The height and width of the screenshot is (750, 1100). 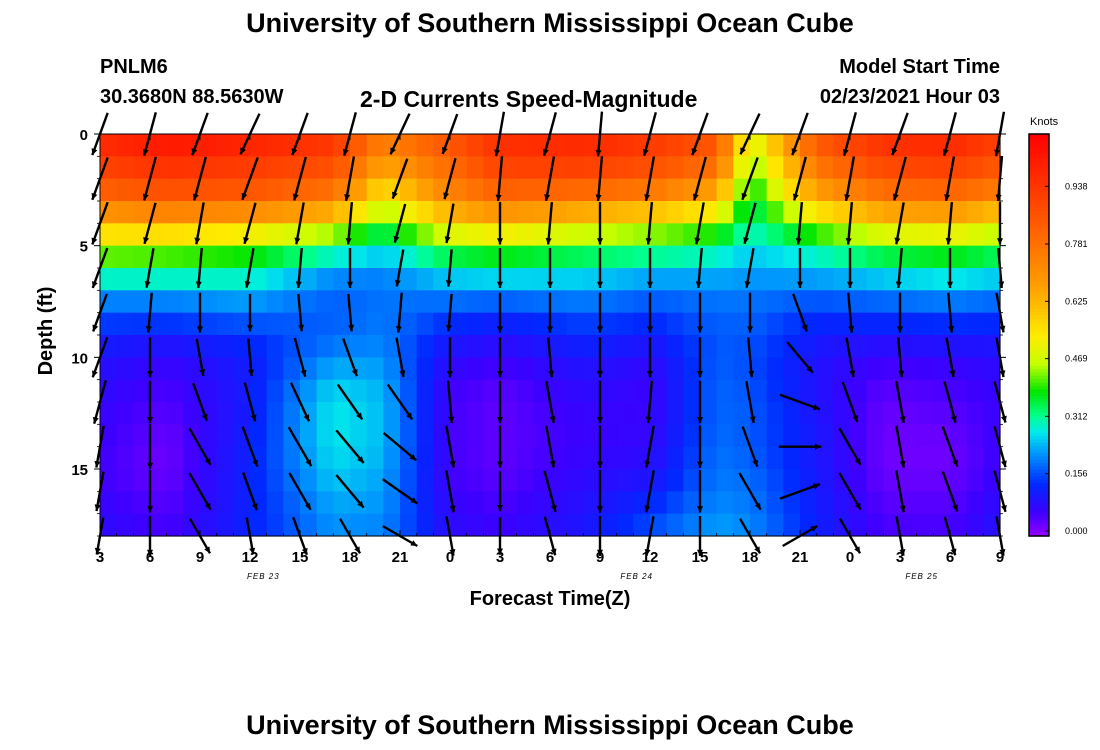 What do you see at coordinates (636, 576) in the screenshot?
I see `date-label: FEB 24` at bounding box center [636, 576].